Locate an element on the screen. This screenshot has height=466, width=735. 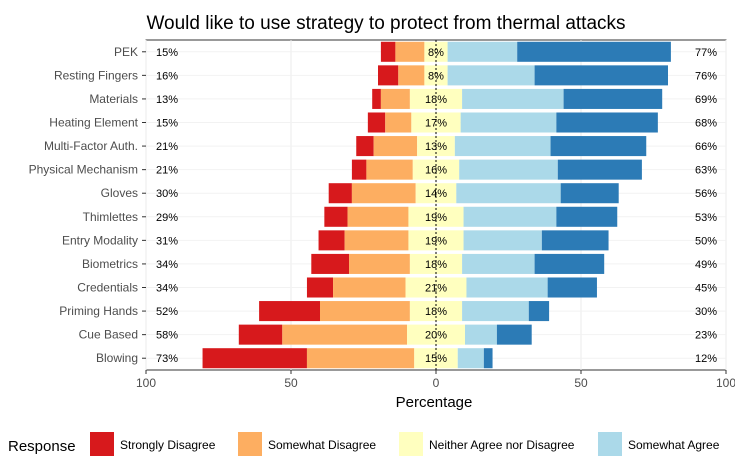
right-pct-label: 69% is located at coordinates (706, 100).